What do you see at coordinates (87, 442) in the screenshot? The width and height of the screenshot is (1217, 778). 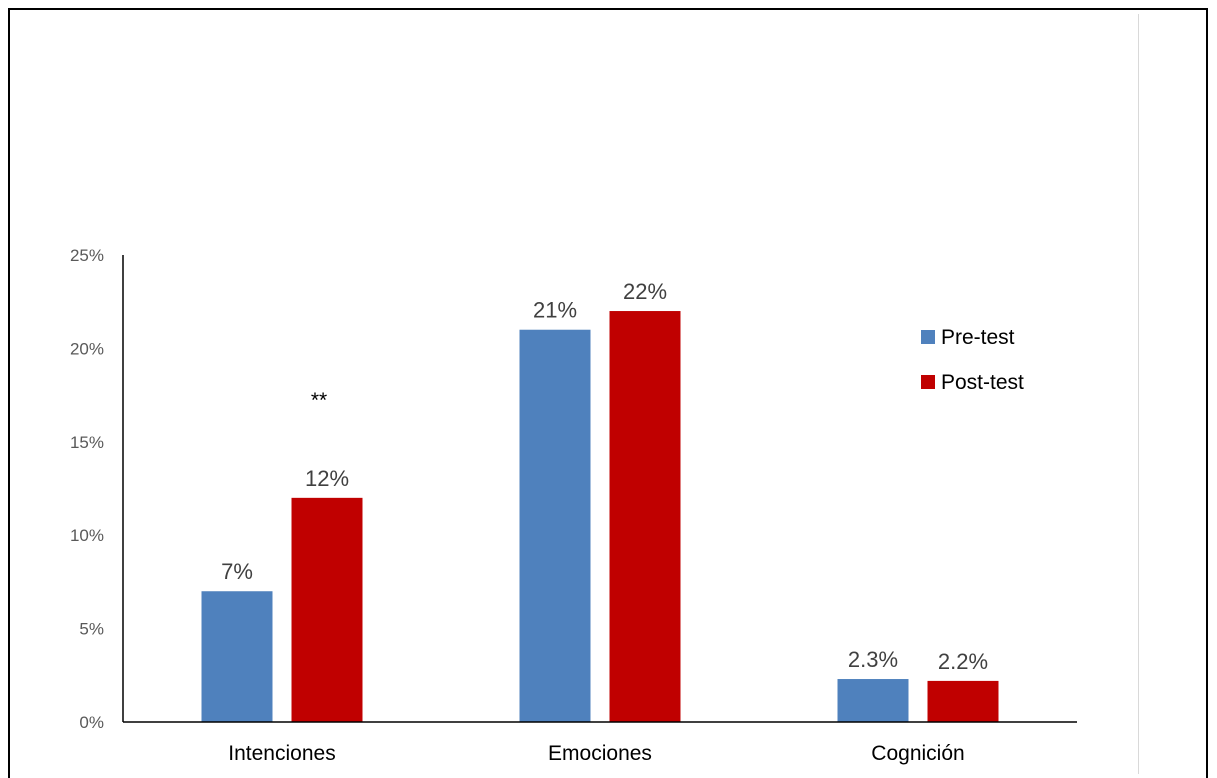 I see `y-tick-label: 15%` at bounding box center [87, 442].